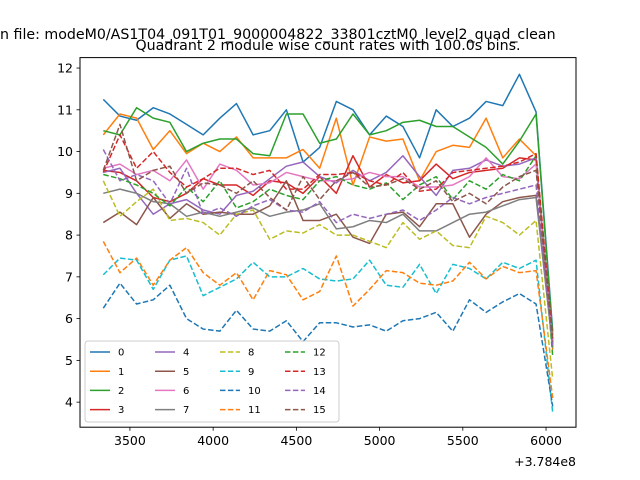 The height and width of the screenshot is (480, 640). Describe the element at coordinates (319, 410) in the screenshot. I see `legend-label-15: 15` at that location.